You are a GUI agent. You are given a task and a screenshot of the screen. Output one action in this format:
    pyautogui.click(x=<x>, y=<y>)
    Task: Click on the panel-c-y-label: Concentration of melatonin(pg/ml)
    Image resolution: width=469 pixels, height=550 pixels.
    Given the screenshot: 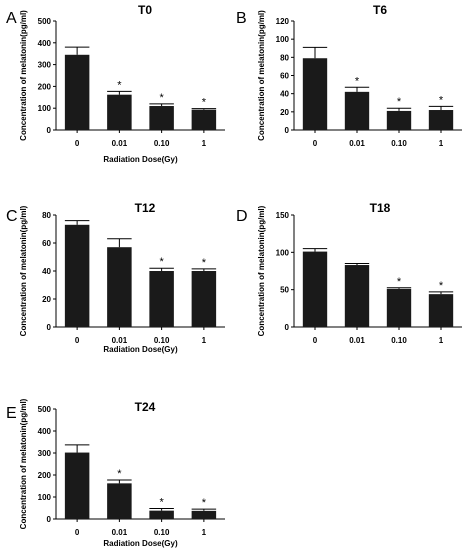 What is the action you would take?
    pyautogui.click(x=23, y=270)
    